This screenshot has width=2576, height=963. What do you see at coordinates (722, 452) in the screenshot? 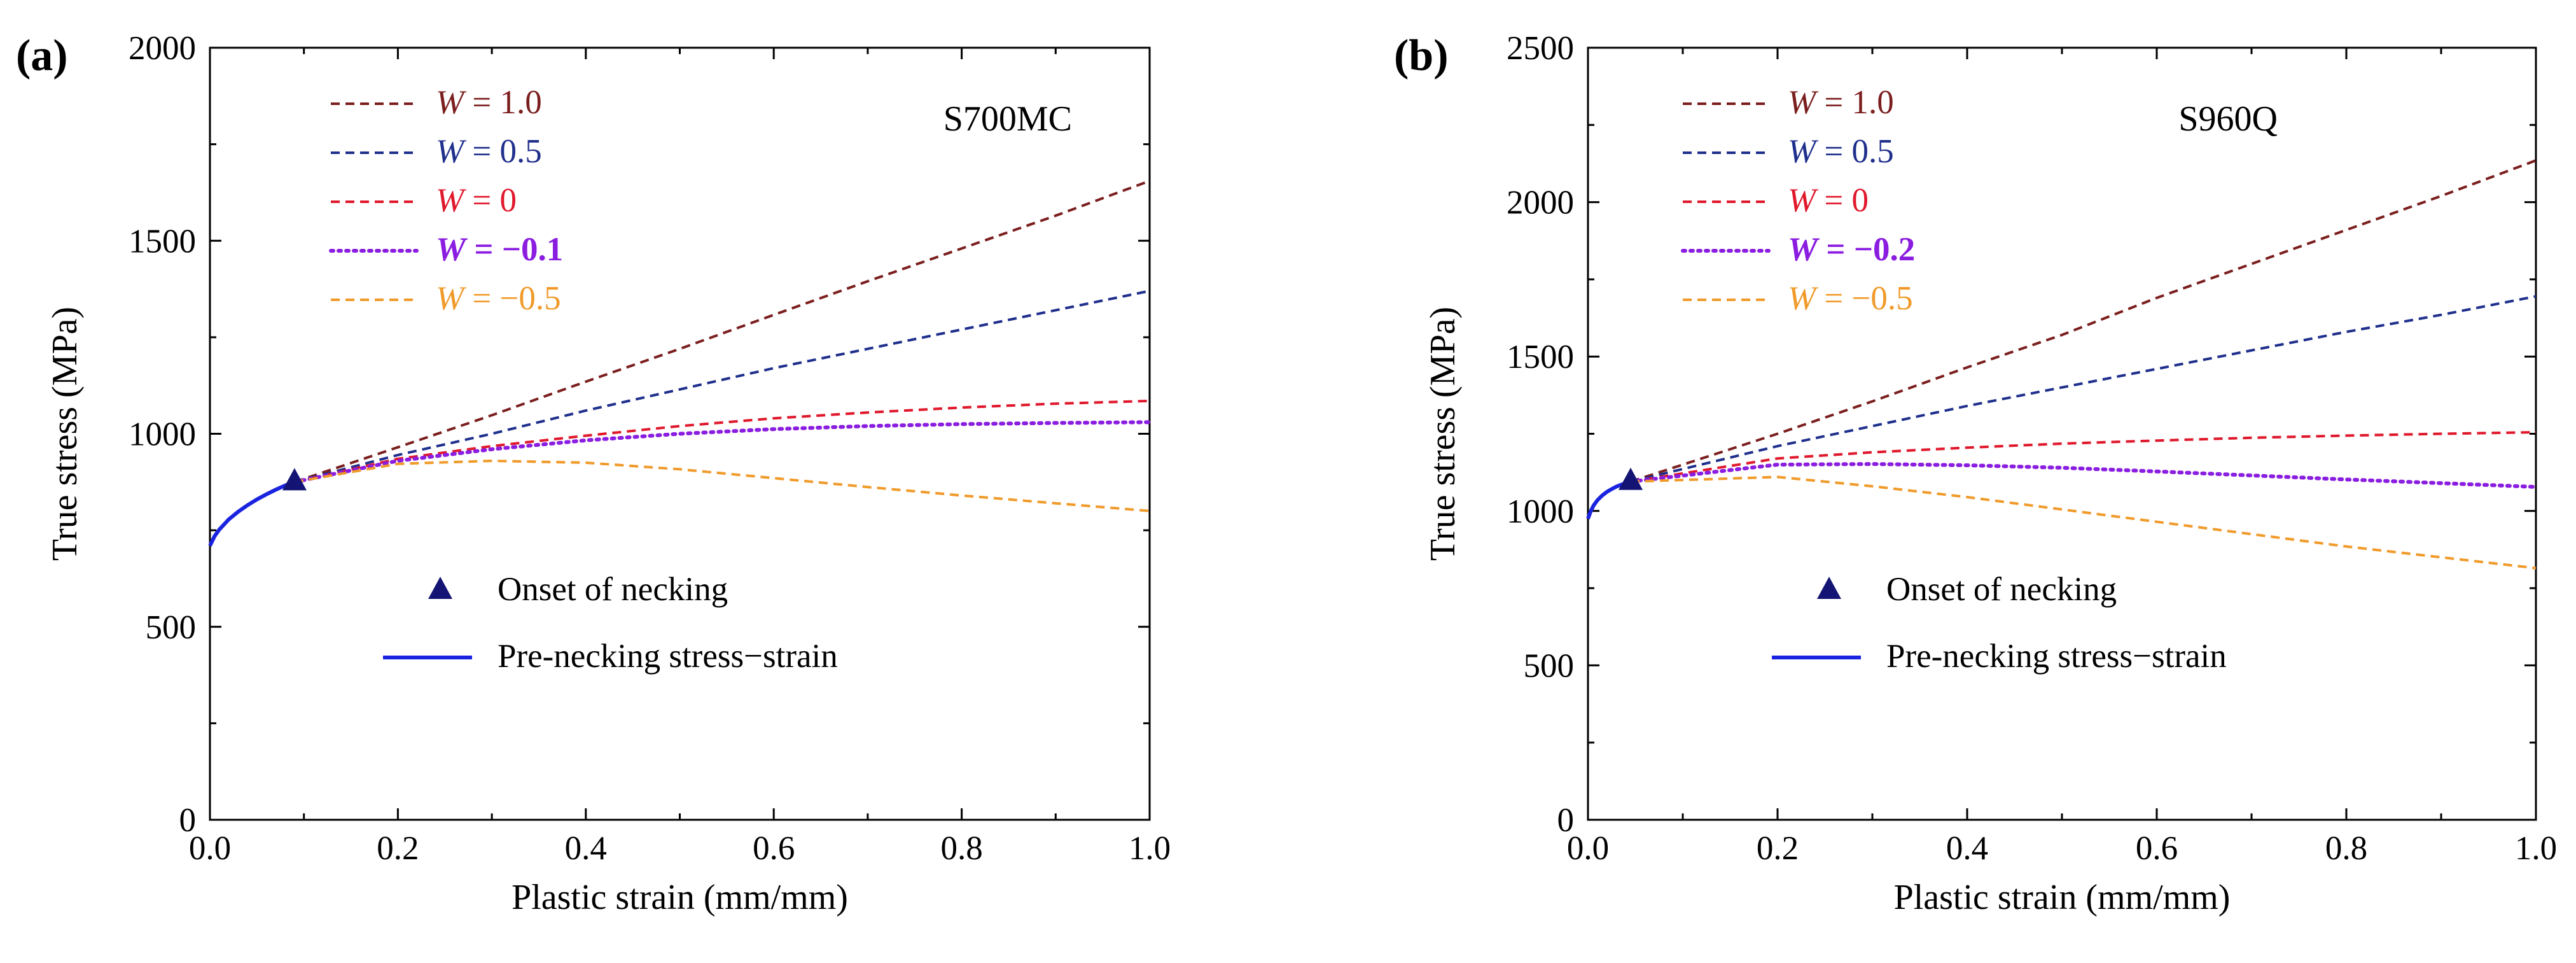
I see `series-line-w-neg0p1` at bounding box center [722, 452].